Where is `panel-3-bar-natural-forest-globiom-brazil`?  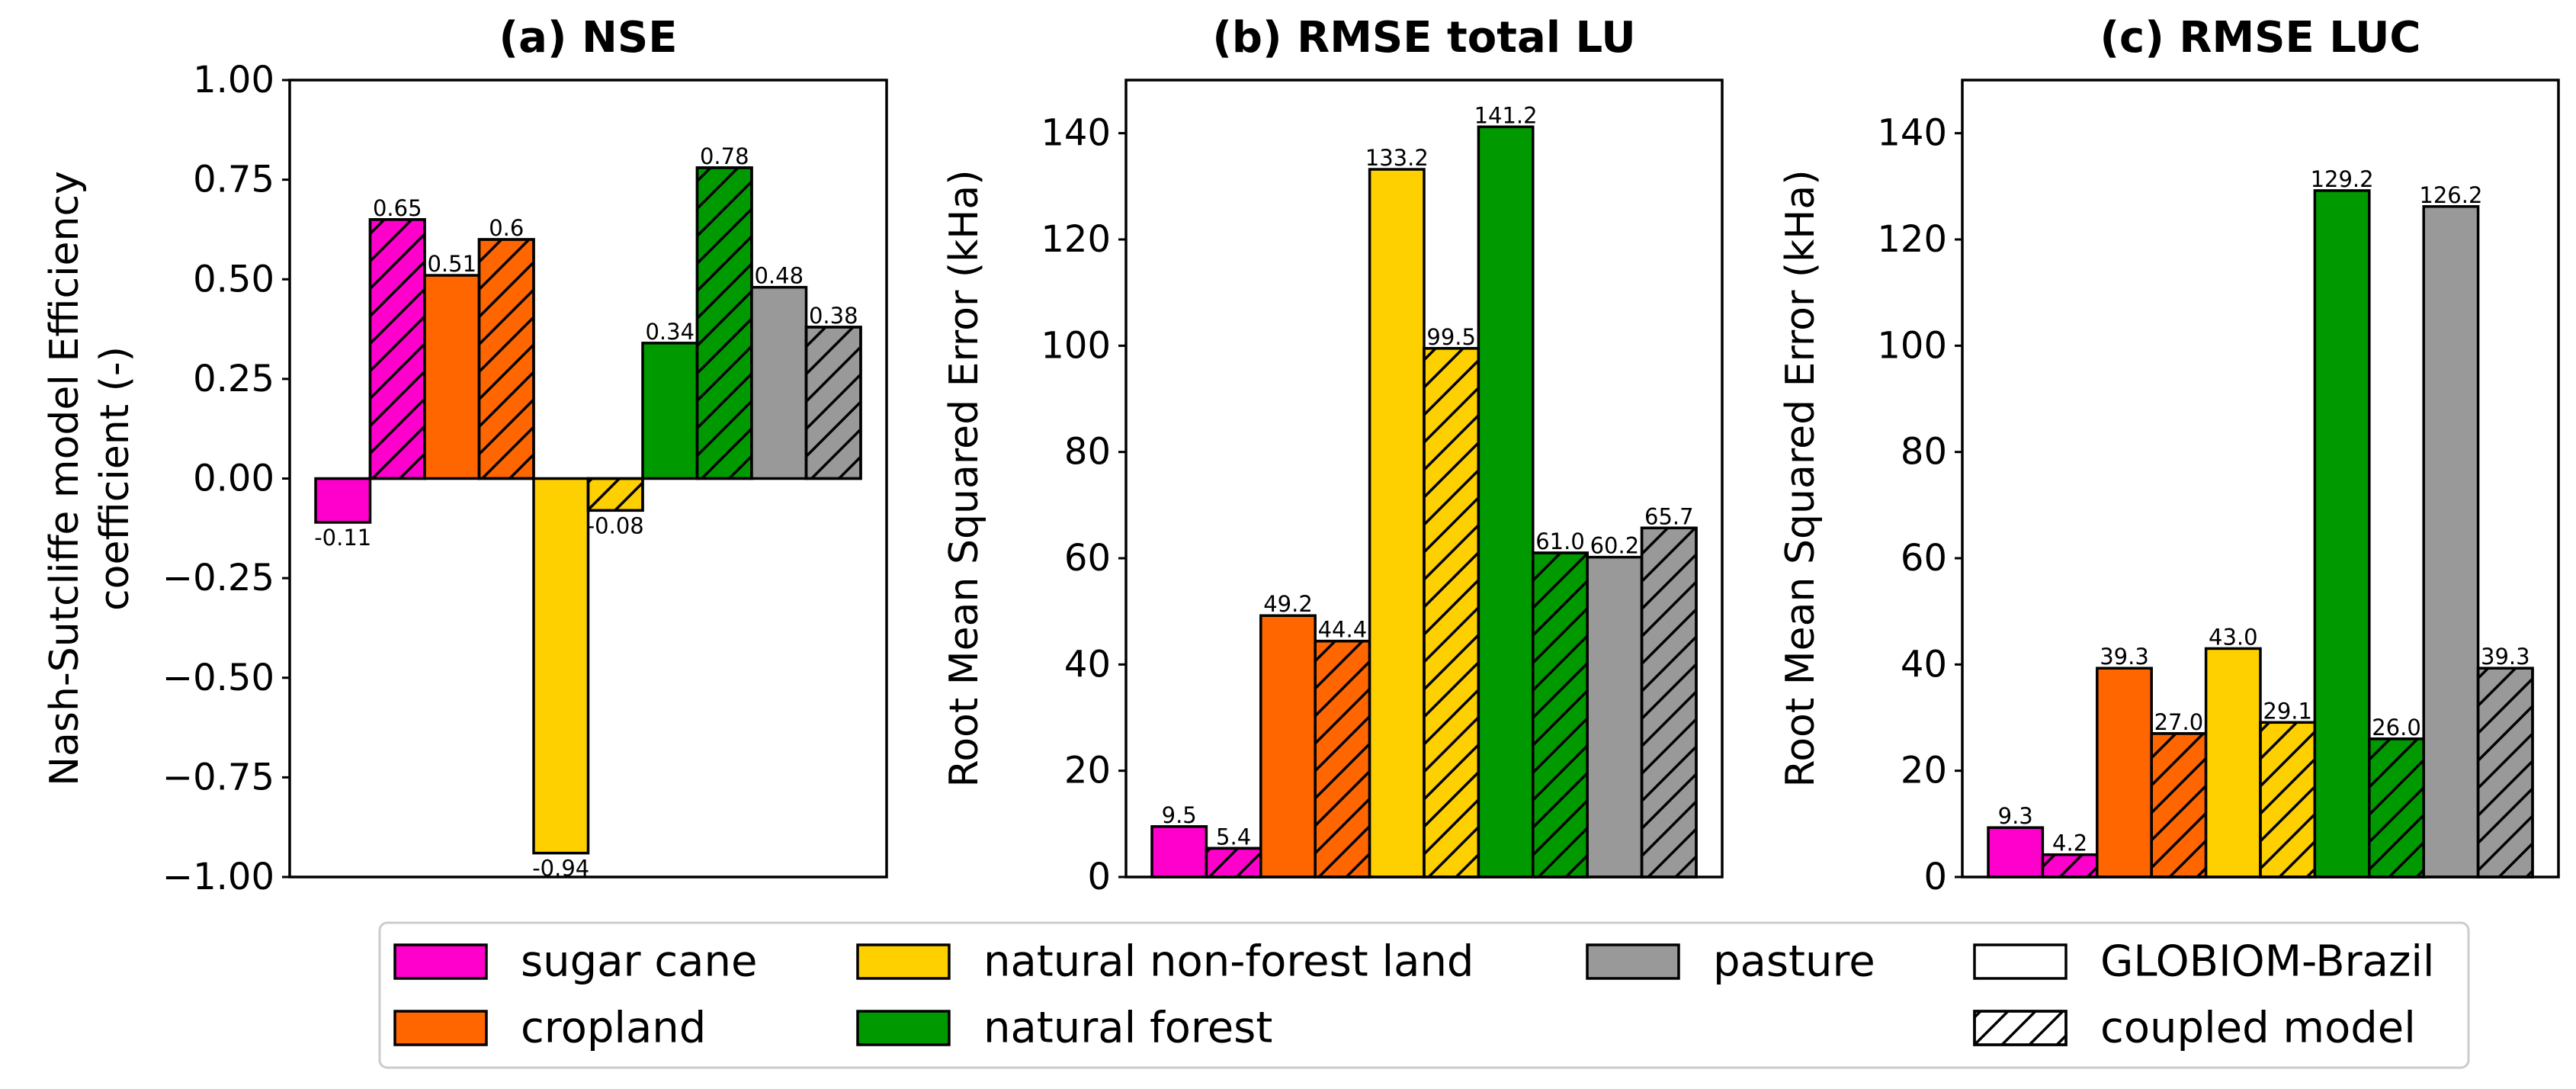
panel-3-bar-natural-forest-globiom-brazil is located at coordinates (2342, 534).